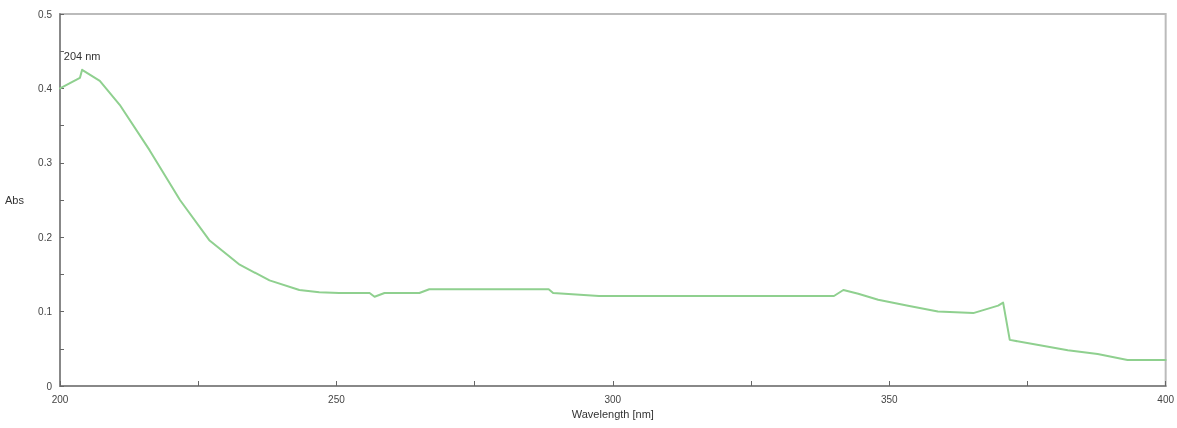 The width and height of the screenshot is (1177, 428). I want to click on y-tick-label: 0.1, so click(45, 312).